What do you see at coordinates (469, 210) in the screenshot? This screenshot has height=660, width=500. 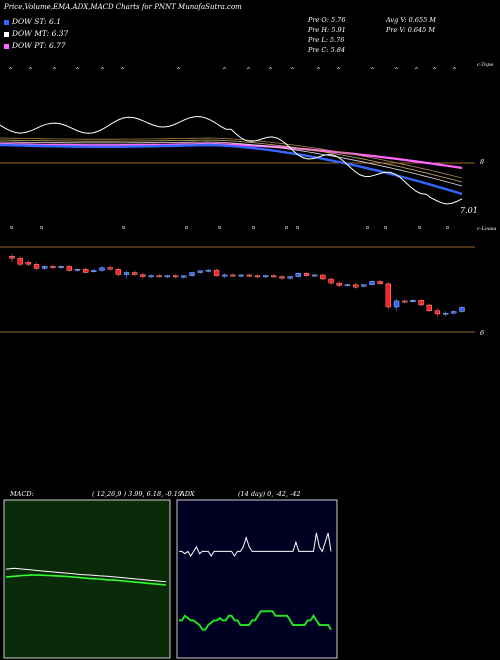 I see `price-last-label: 7.01` at bounding box center [469, 210].